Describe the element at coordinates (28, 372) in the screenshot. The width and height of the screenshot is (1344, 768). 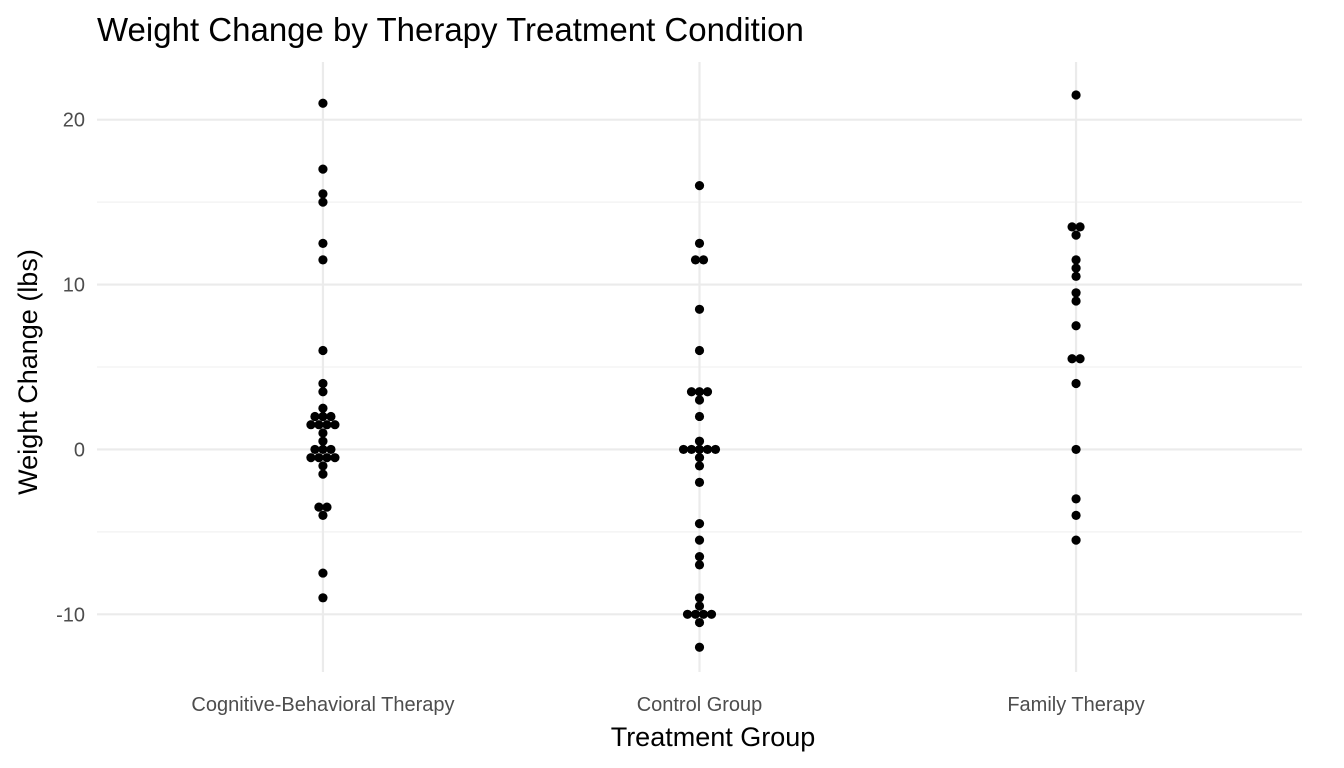
I see `y-axis-title: Weight Change (lbs)` at that location.